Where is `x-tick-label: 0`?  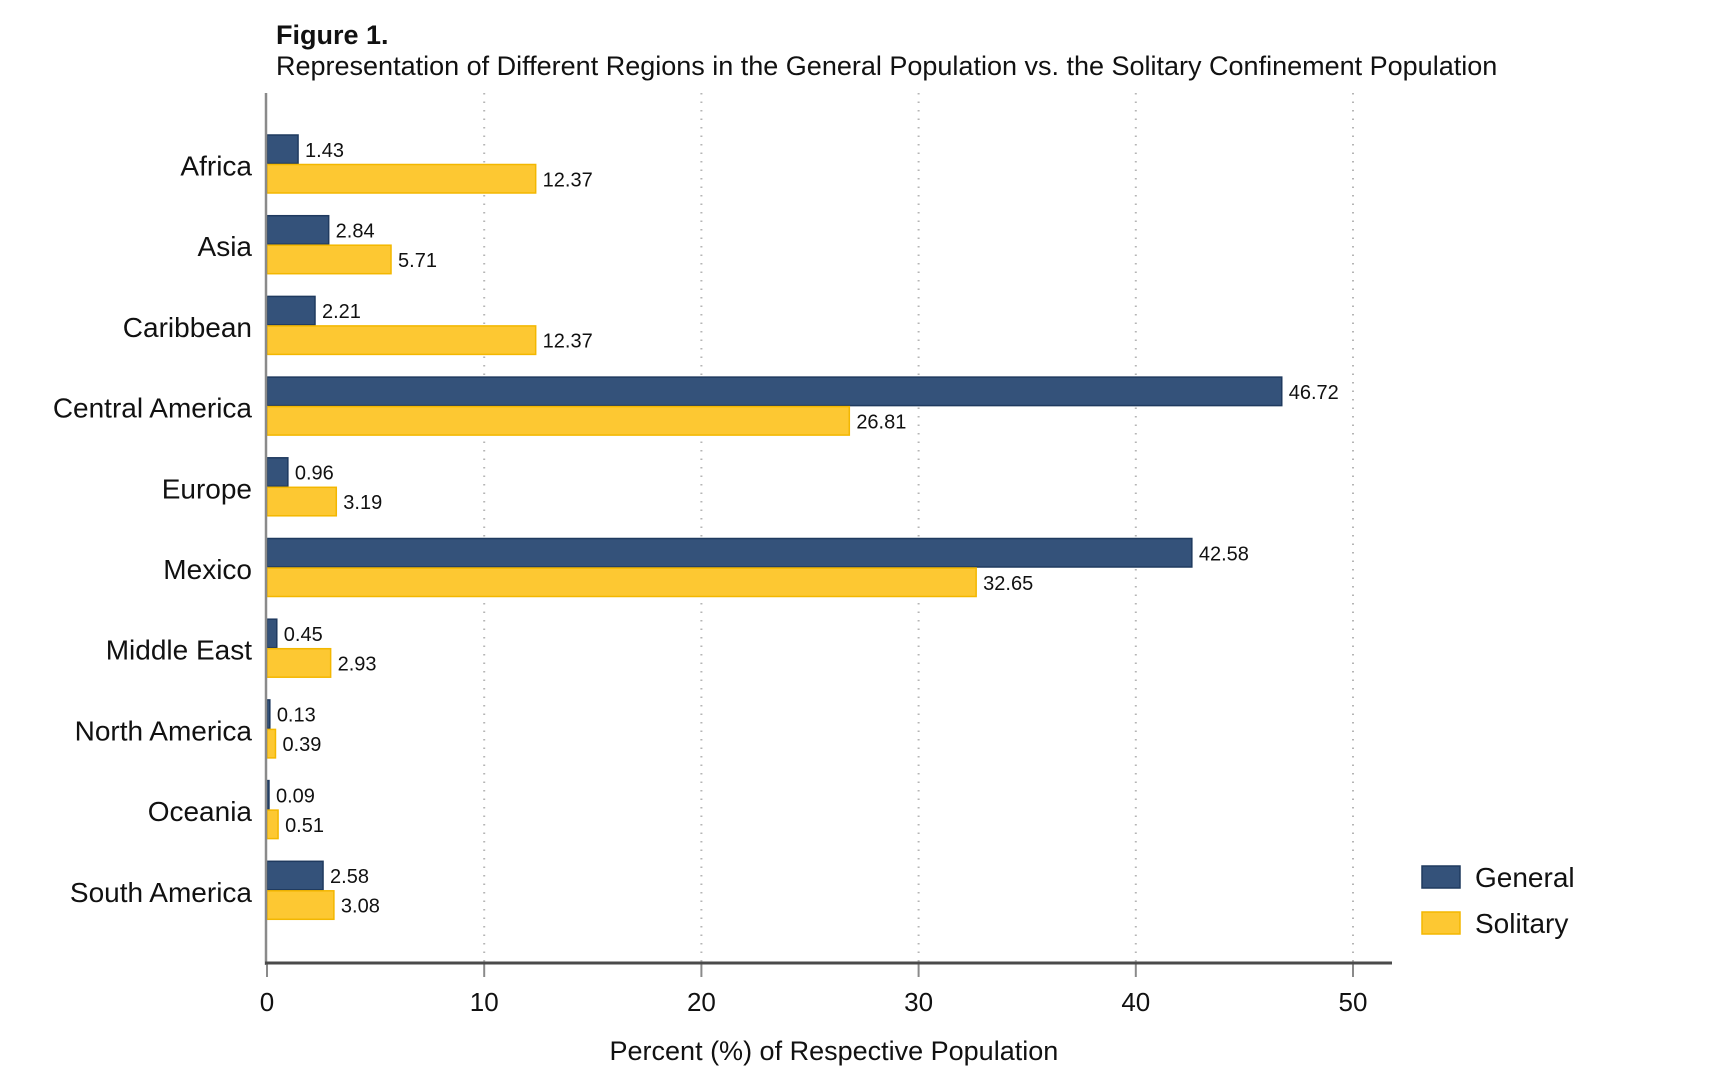 x-tick-label: 0 is located at coordinates (267, 1002).